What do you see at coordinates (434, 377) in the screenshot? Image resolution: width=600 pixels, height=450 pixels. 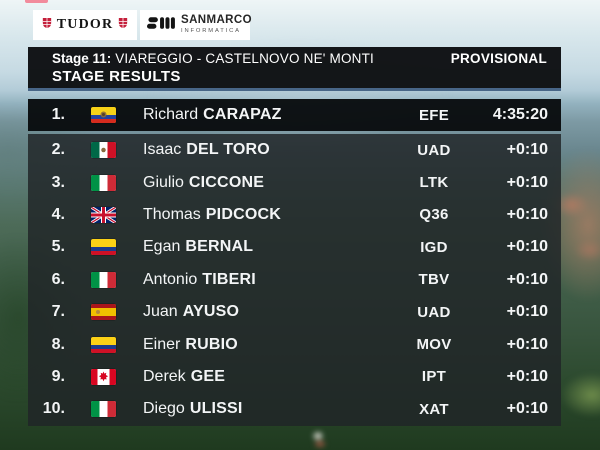 I see `team-code: IPT` at bounding box center [434, 377].